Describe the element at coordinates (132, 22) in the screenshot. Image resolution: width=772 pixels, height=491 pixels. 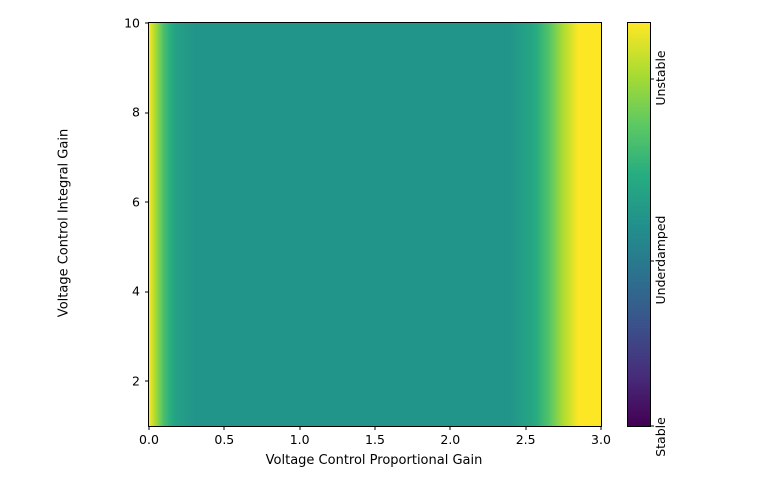
I see `y-tick-label: 10` at that location.